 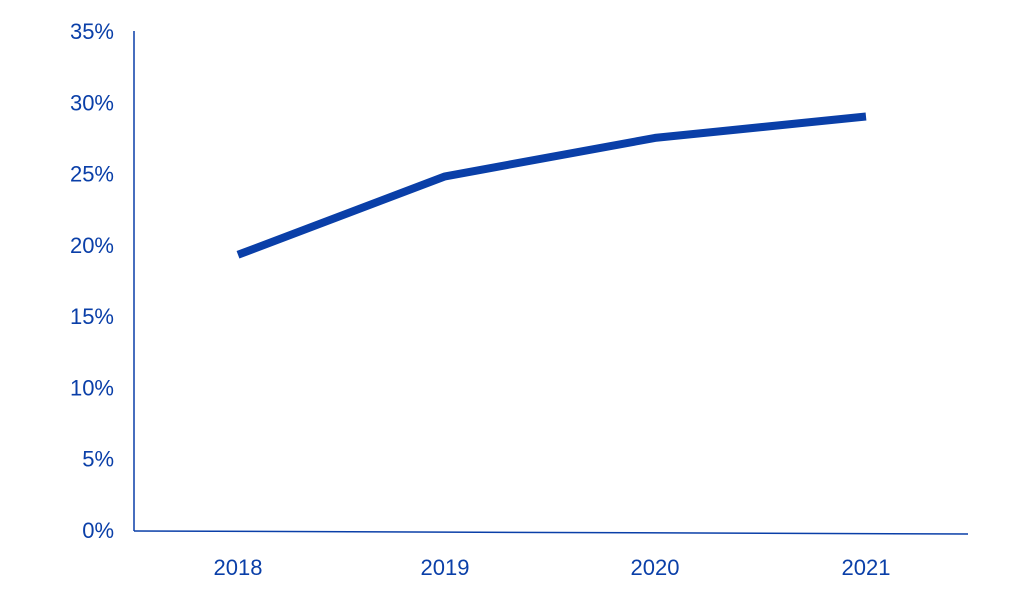 I want to click on x-tick-label: 2021, so click(x=866, y=567).